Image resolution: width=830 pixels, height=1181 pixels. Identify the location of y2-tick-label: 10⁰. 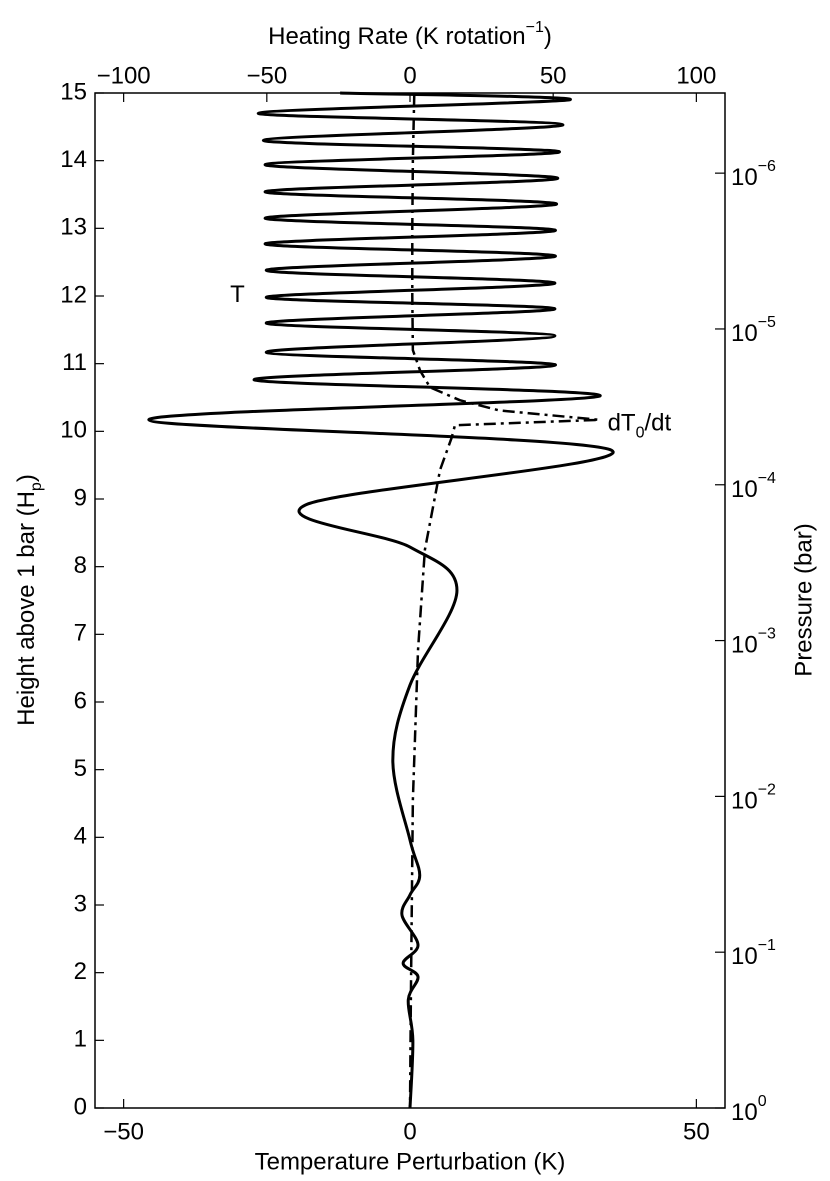
(749, 1109).